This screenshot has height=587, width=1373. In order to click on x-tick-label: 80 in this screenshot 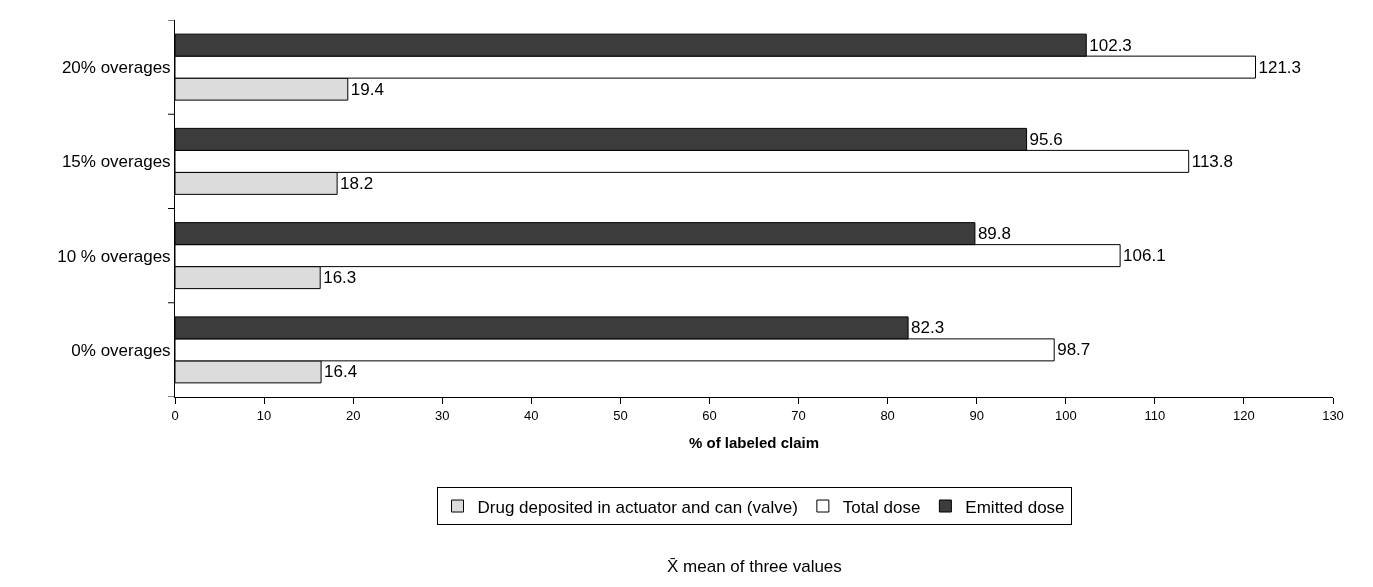, I will do `click(887, 415)`.